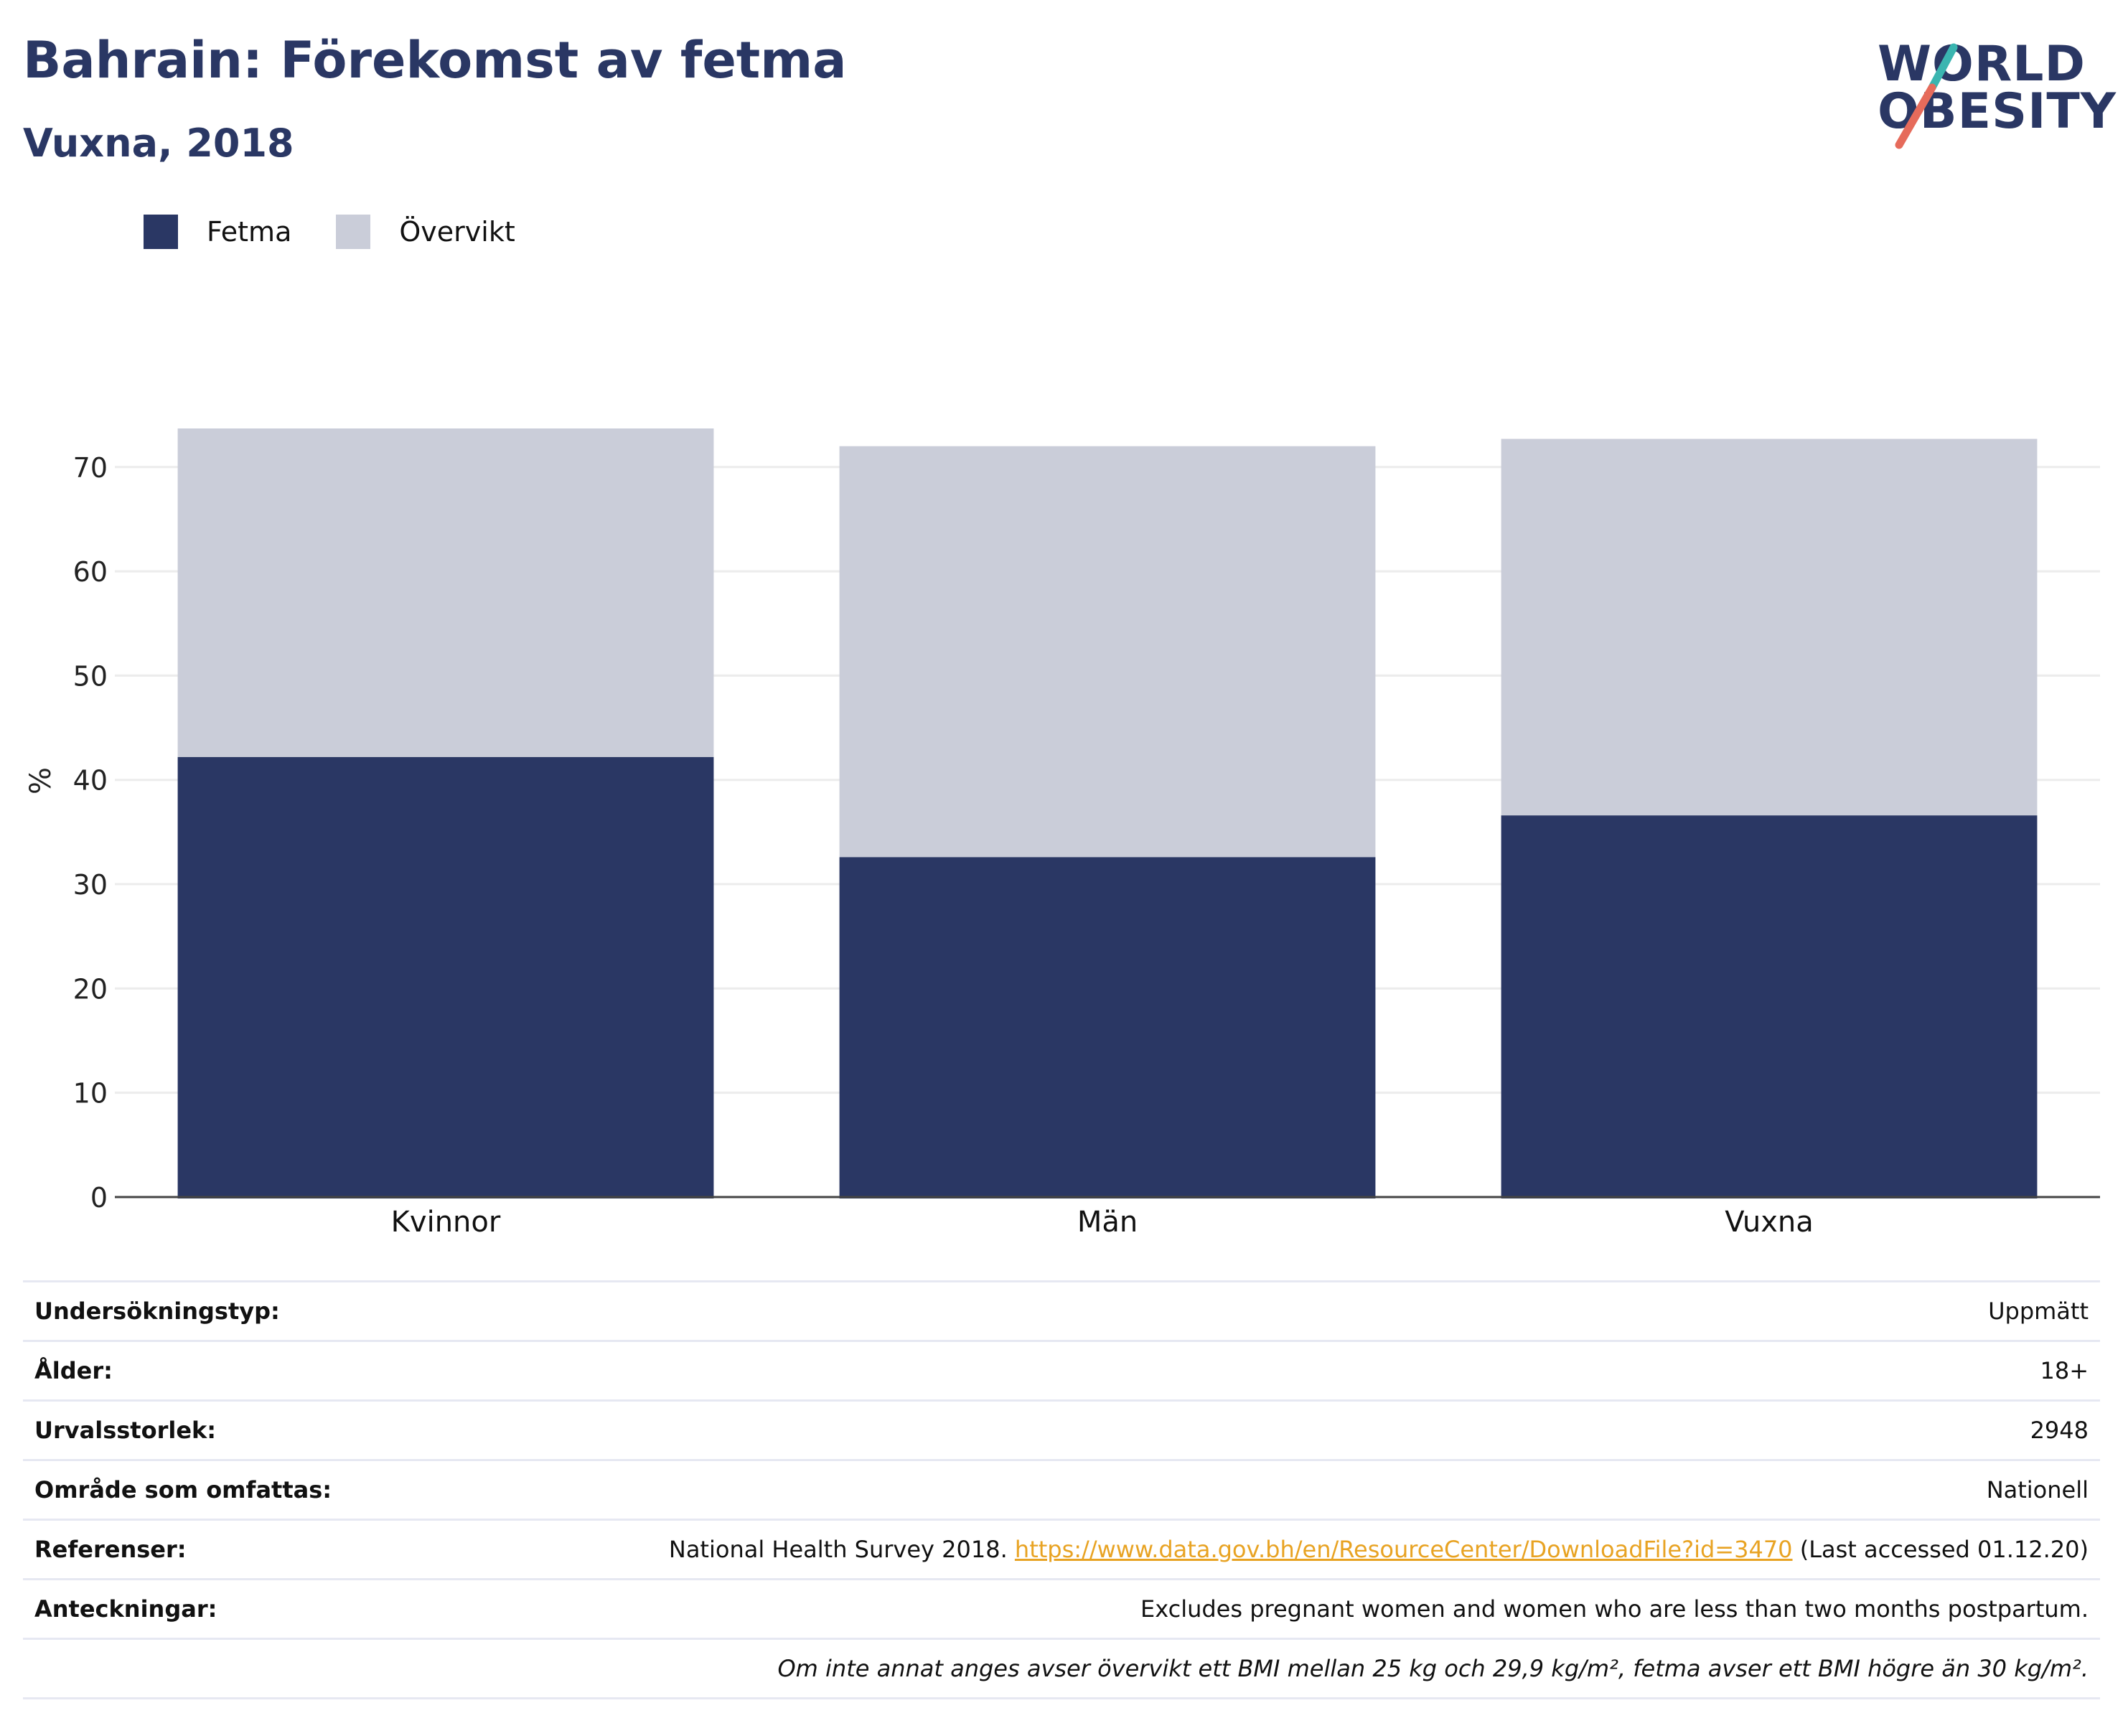 This screenshot has height=1736, width=2123. What do you see at coordinates (73, 1370) in the screenshot?
I see `info-label: Ålder:` at bounding box center [73, 1370].